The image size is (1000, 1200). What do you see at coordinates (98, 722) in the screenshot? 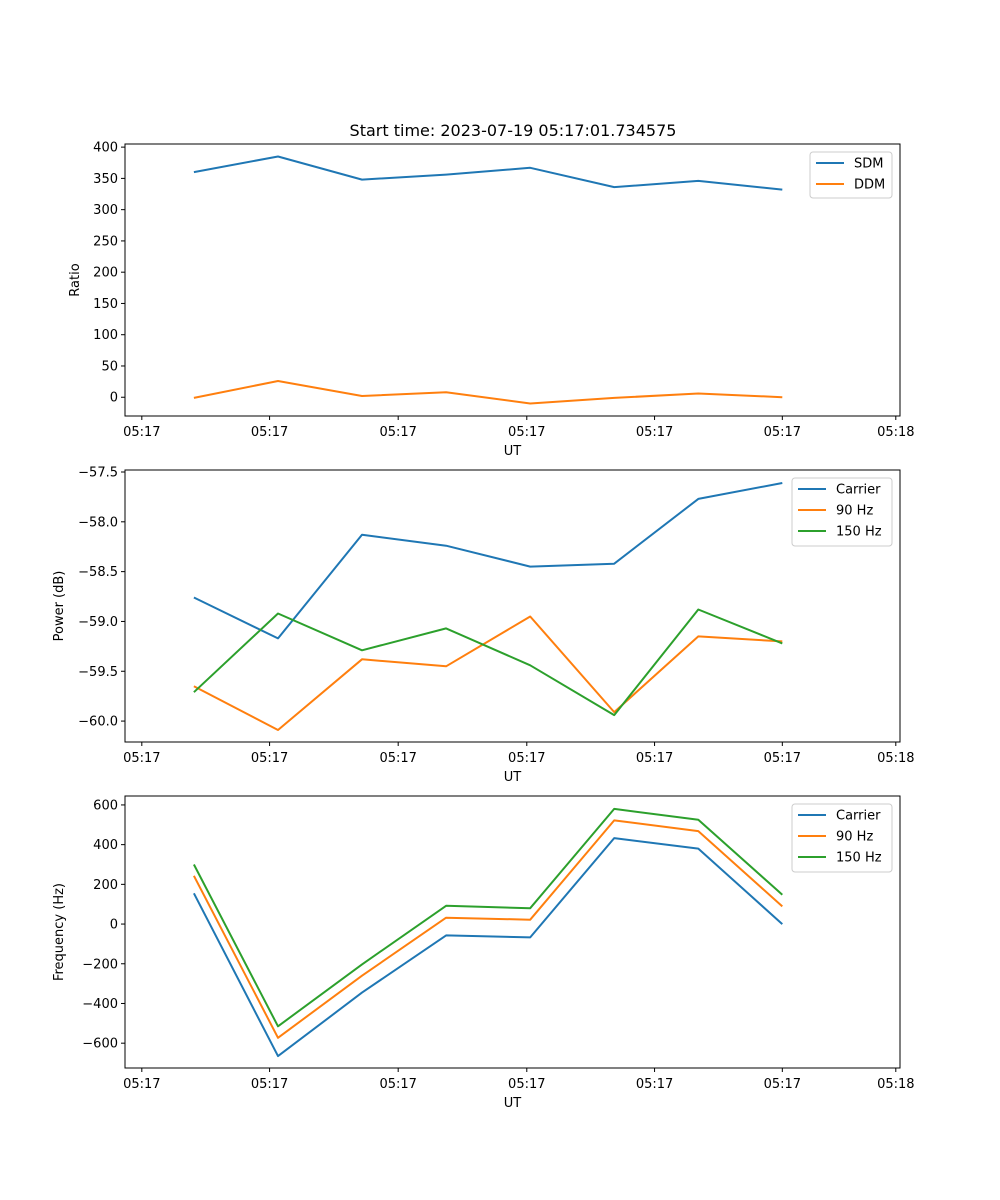
I see `y-tick-label: −60.0` at bounding box center [98, 722].